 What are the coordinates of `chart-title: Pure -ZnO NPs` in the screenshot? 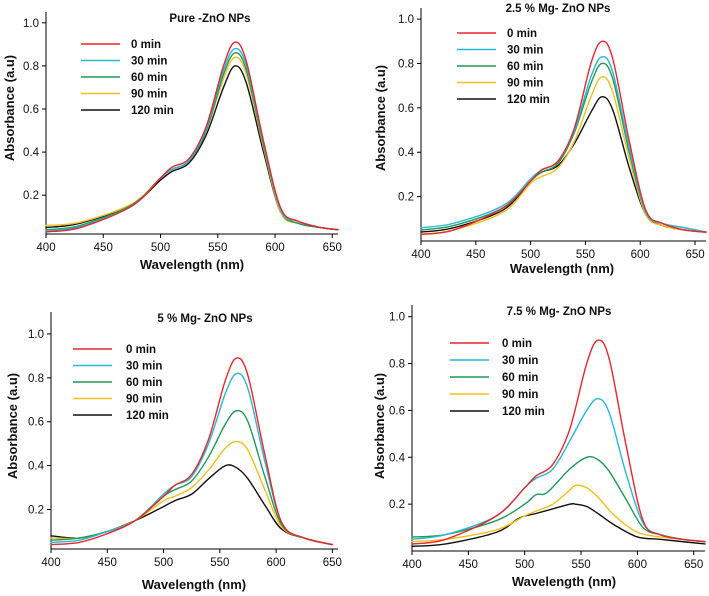 It's located at (209, 19).